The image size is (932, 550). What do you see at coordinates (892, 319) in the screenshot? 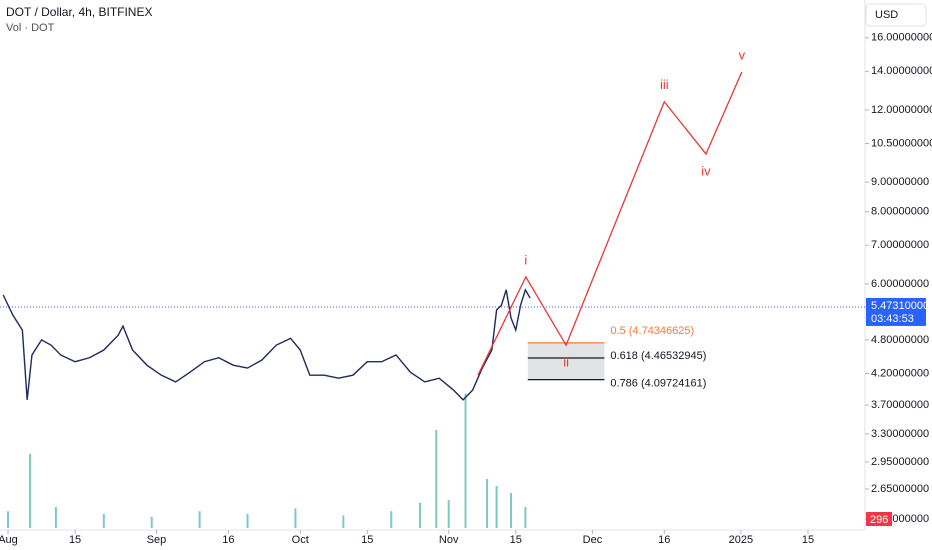
I see `countdown-label: 03:43:53` at bounding box center [892, 319].